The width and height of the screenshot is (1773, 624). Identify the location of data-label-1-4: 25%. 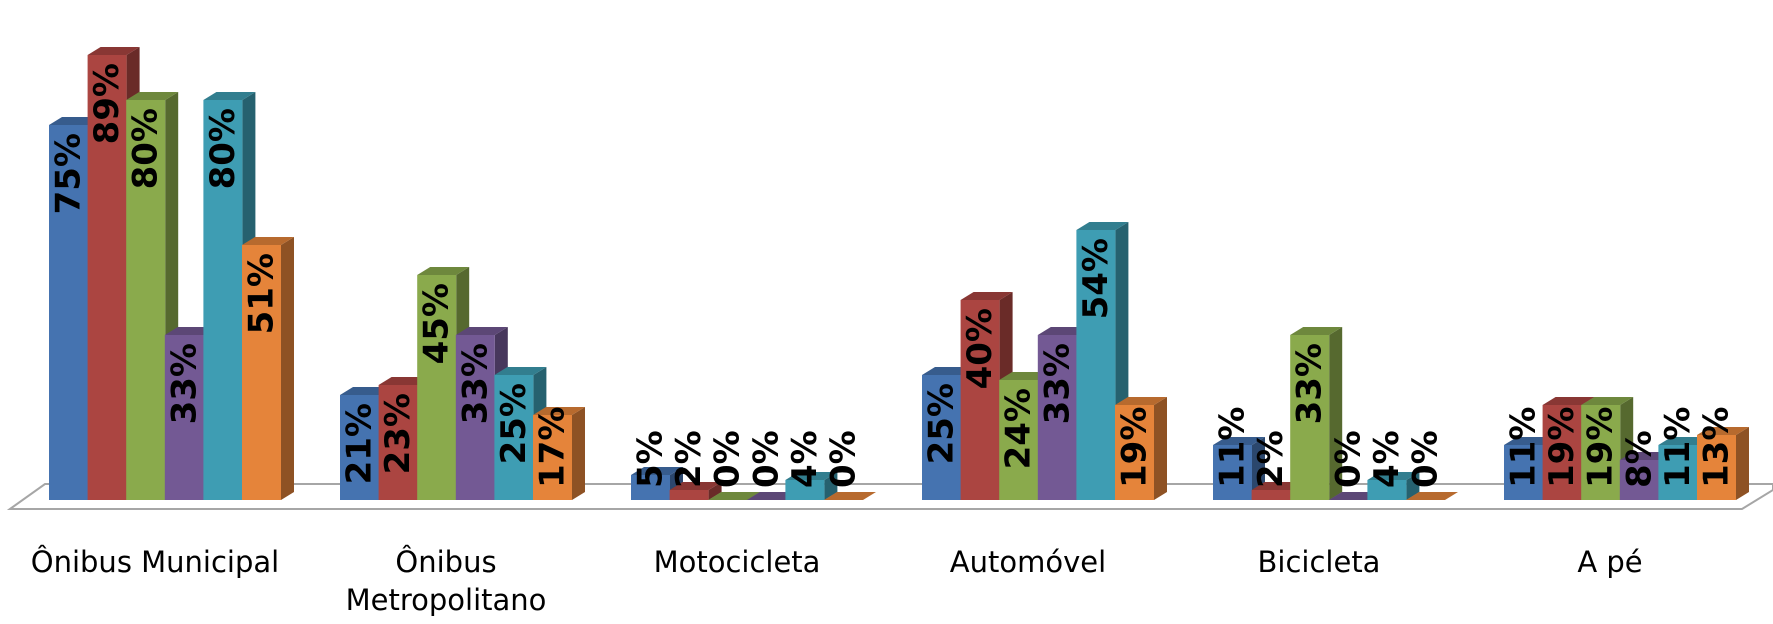
(514, 423).